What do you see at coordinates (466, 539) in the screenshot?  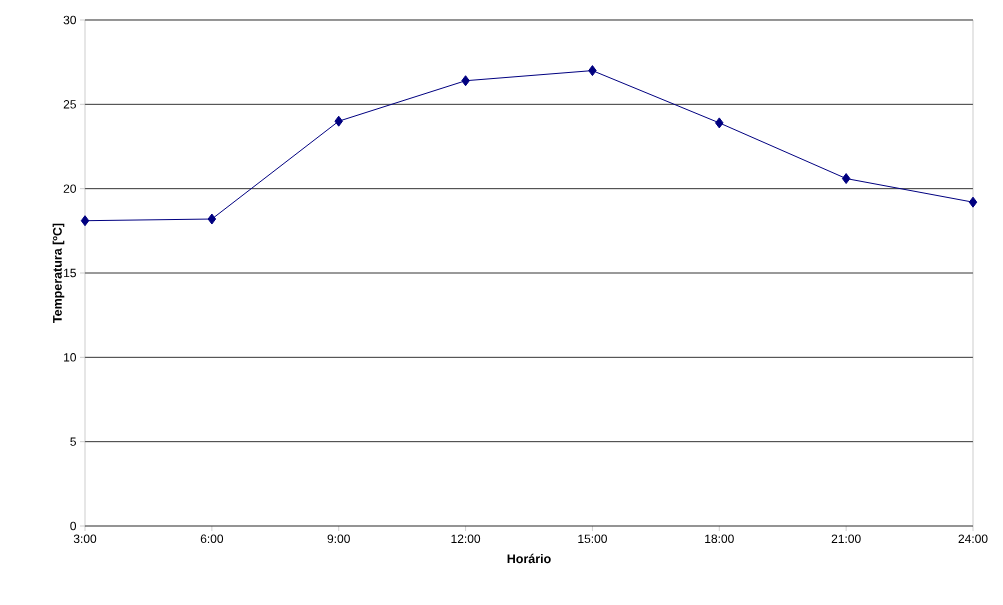 I see `x-tick-label: 12:00` at bounding box center [466, 539].